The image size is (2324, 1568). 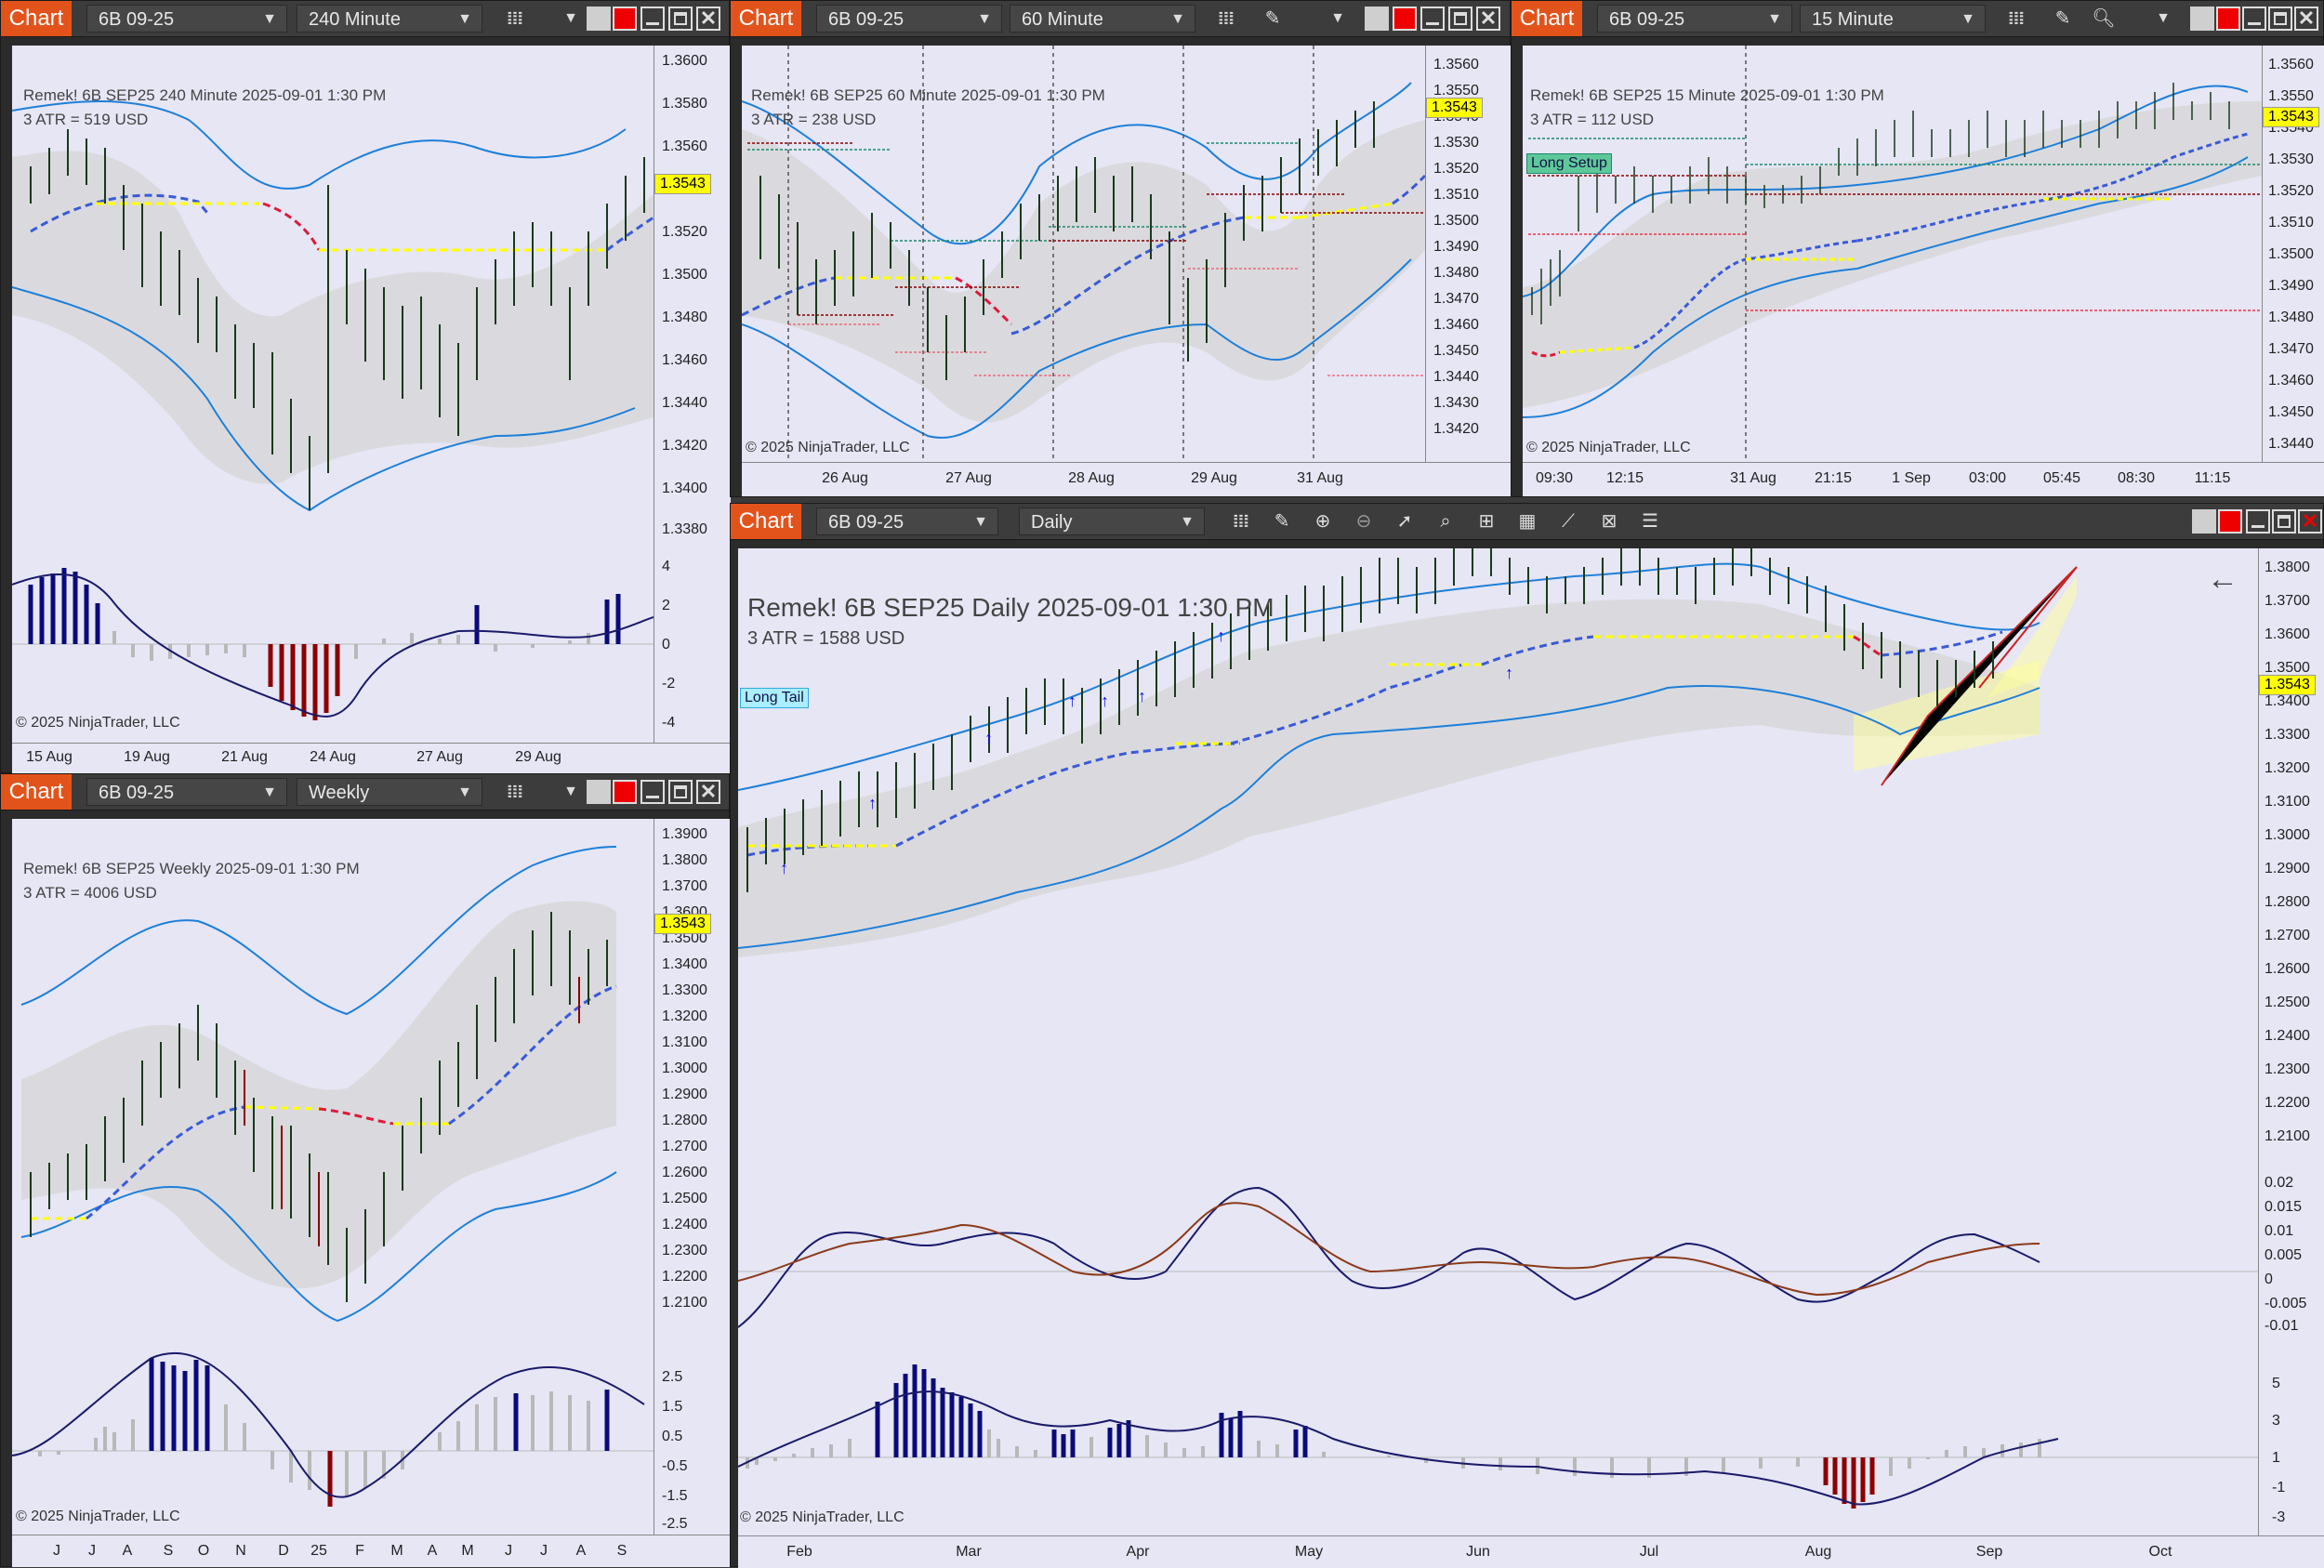 I want to click on time-axis: Feb Mar Apr May Jun Jul Aug Sep Oct, so click(x=1531, y=1551).